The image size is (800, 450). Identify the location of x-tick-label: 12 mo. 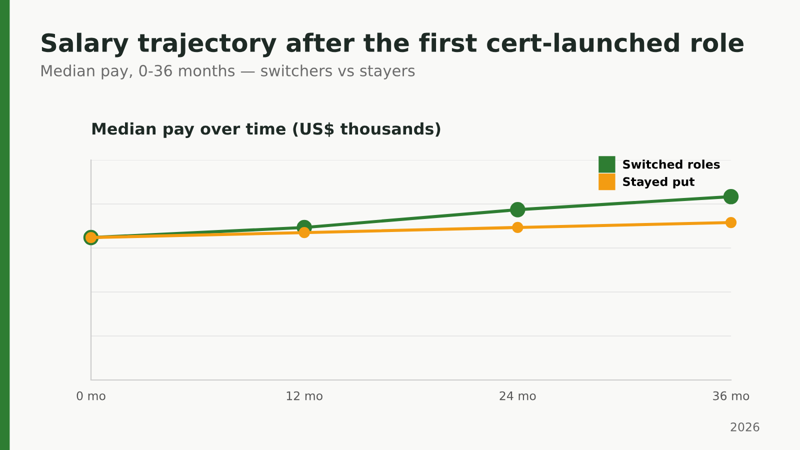
(304, 395).